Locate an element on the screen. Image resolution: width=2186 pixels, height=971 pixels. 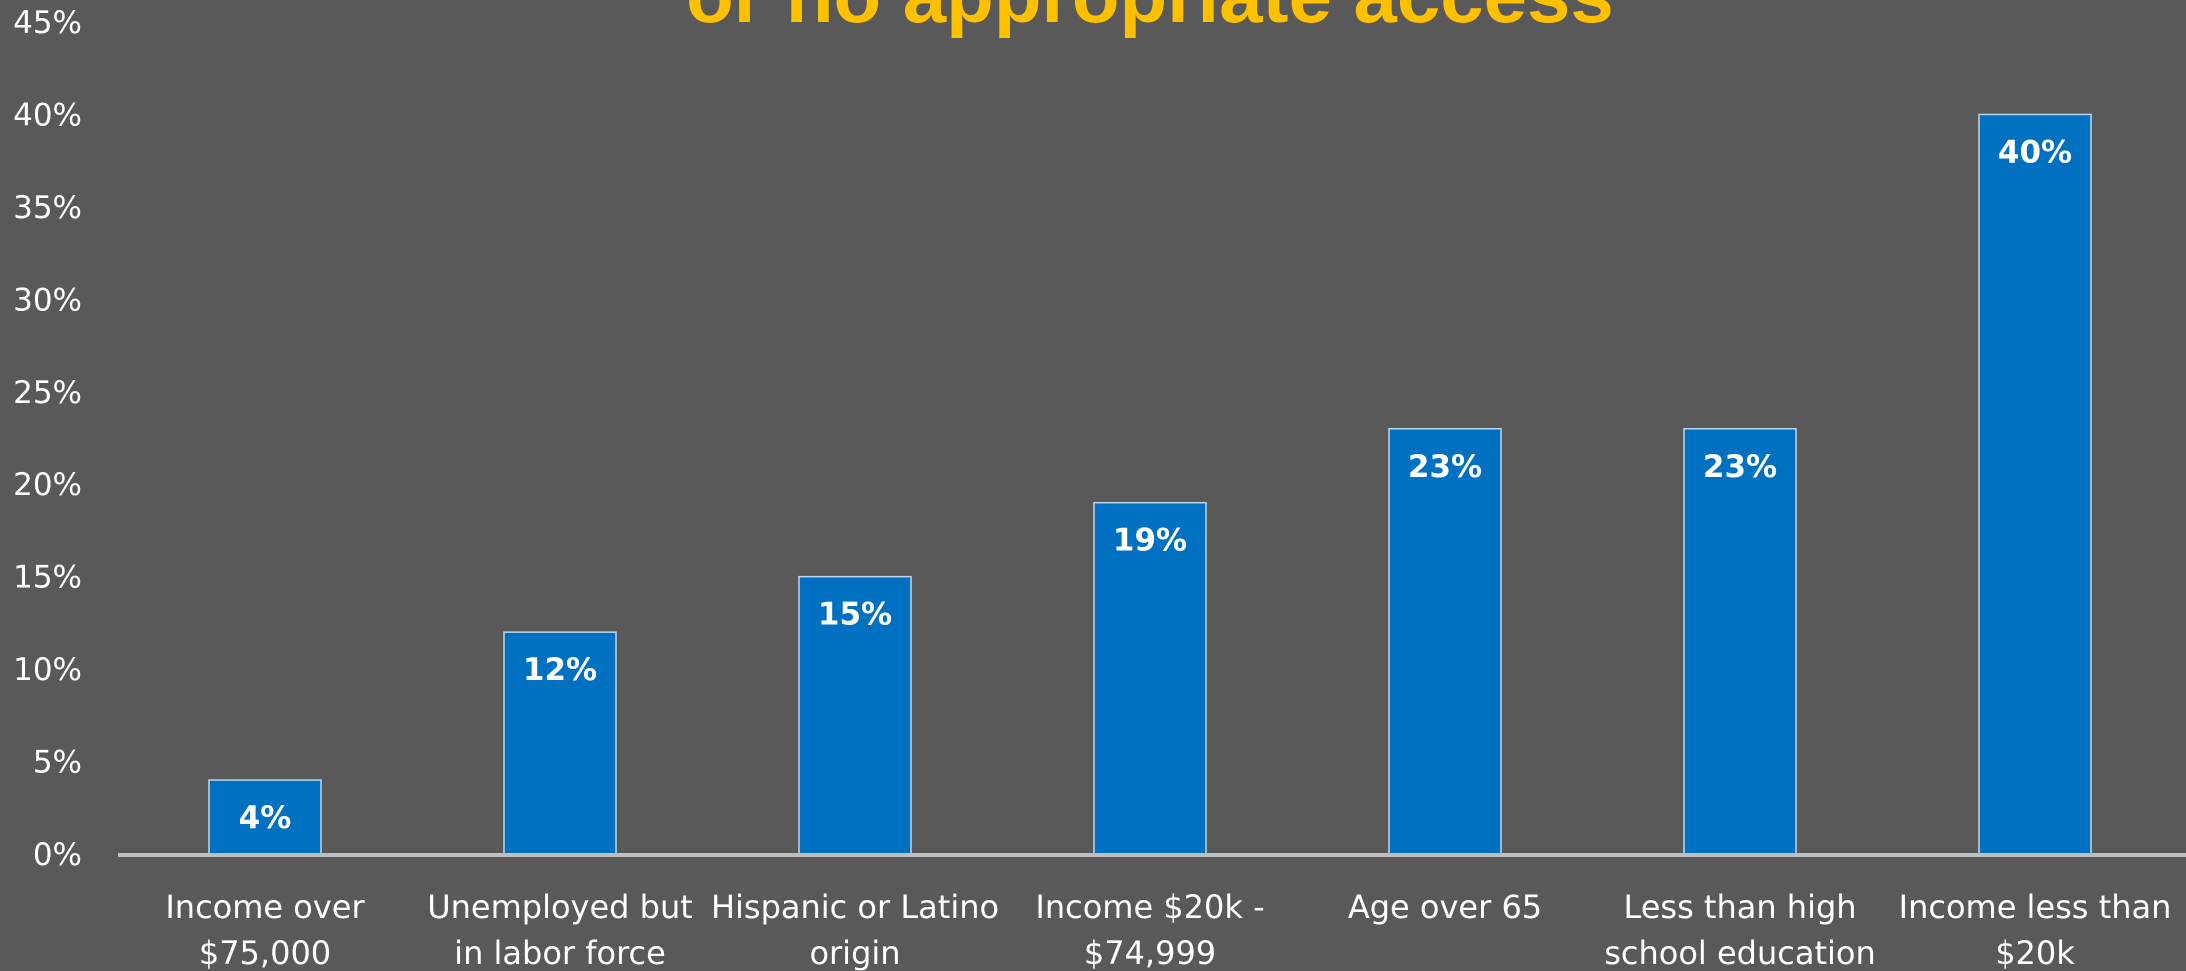
y-tick-label: 40% is located at coordinates (47, 115).